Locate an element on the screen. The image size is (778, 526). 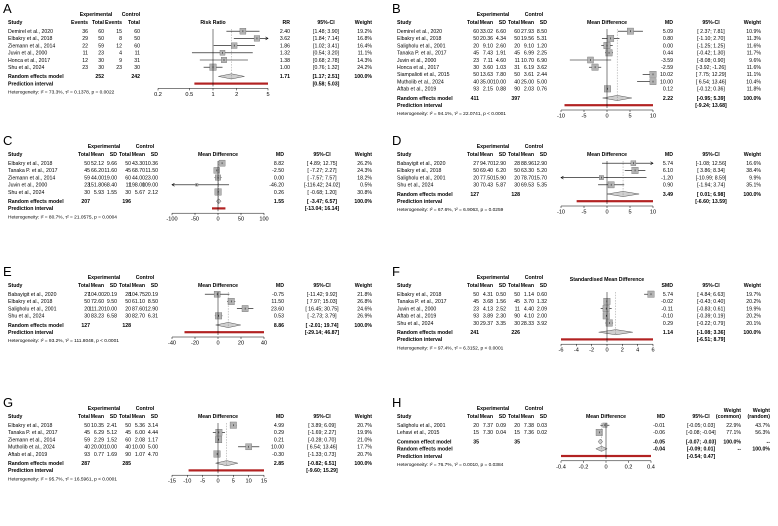
study-value: 0.88 is located at coordinates (501, 90).